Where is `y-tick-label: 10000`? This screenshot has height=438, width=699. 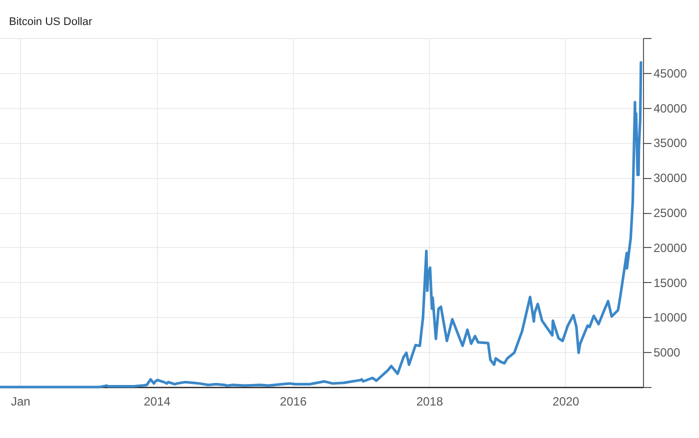 y-tick-label: 10000 is located at coordinates (671, 317).